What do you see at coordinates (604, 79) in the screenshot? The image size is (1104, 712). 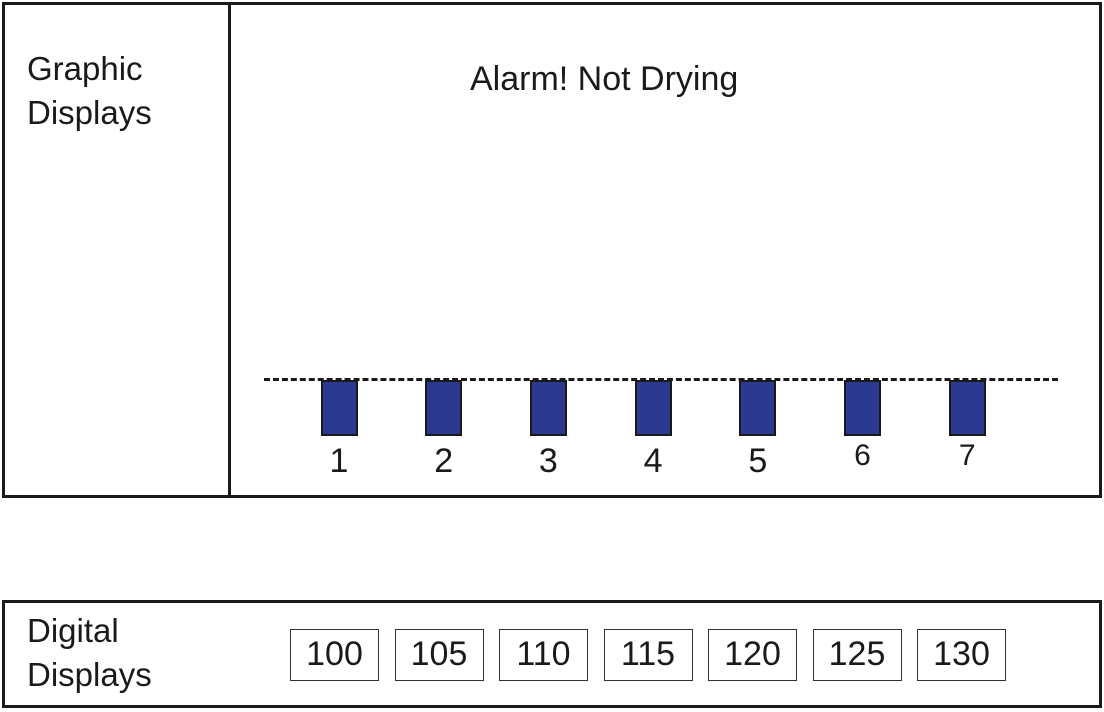 I see `alarm-message: Alarm! Not Drying` at bounding box center [604, 79].